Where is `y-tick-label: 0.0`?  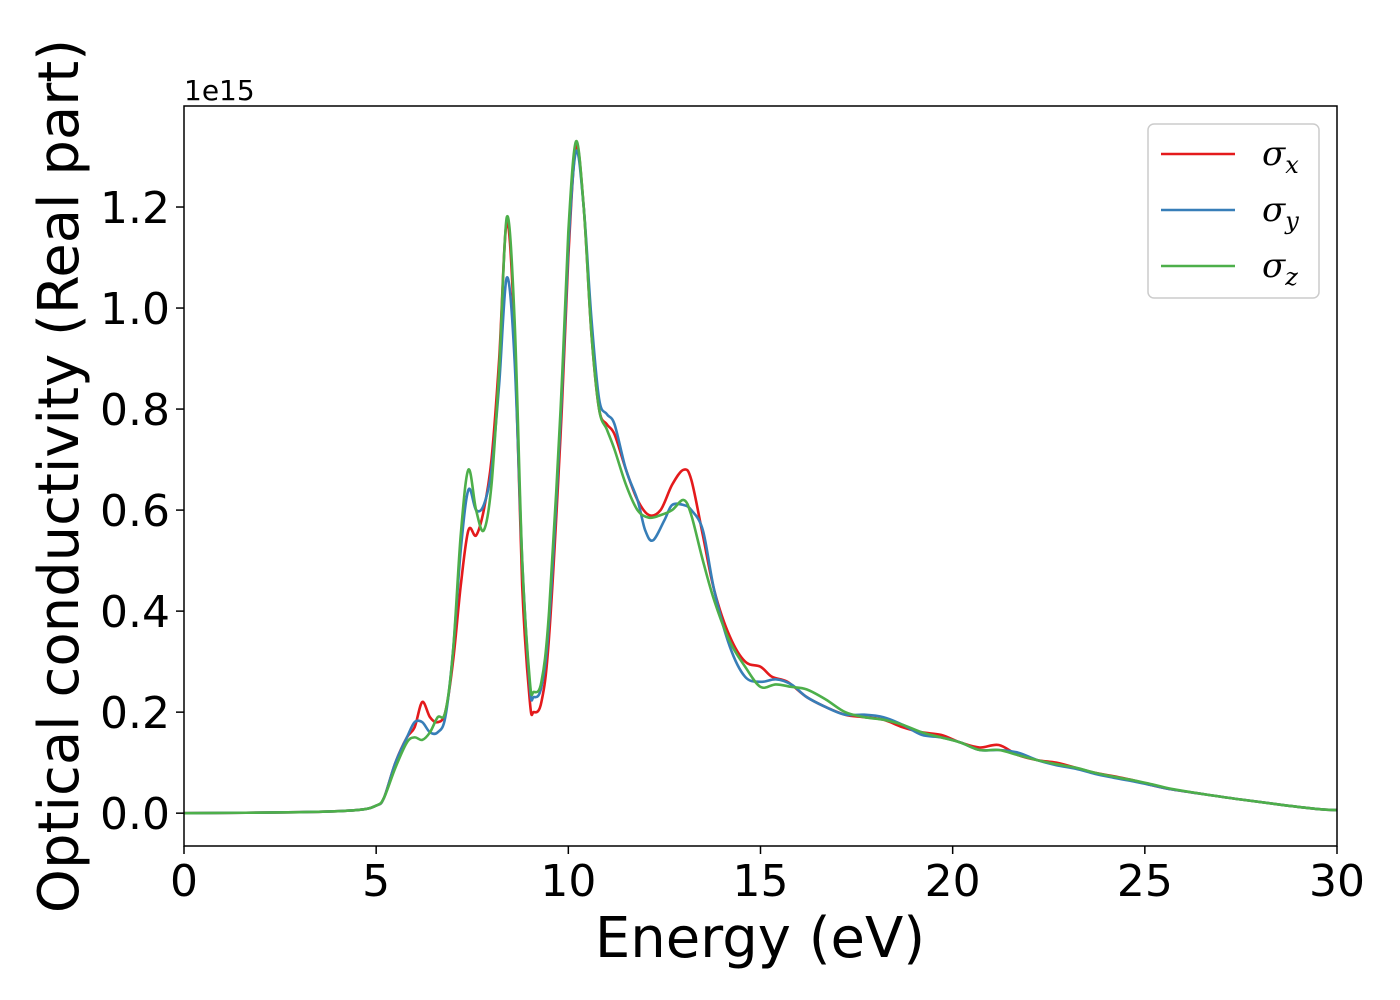 y-tick-label: 0.0 is located at coordinates (135, 814).